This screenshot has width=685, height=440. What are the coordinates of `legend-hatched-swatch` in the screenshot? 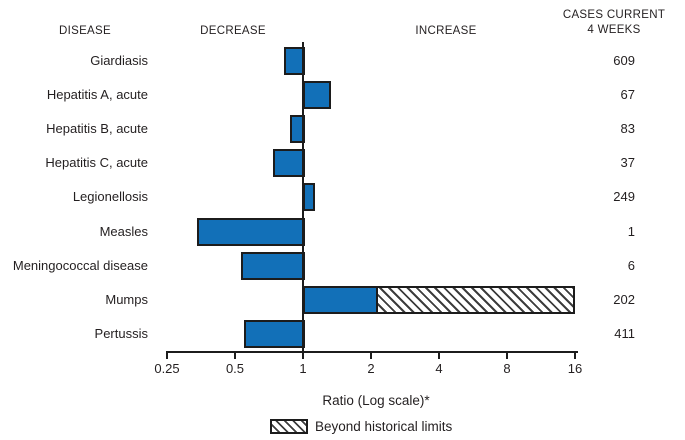 It's located at (289, 426).